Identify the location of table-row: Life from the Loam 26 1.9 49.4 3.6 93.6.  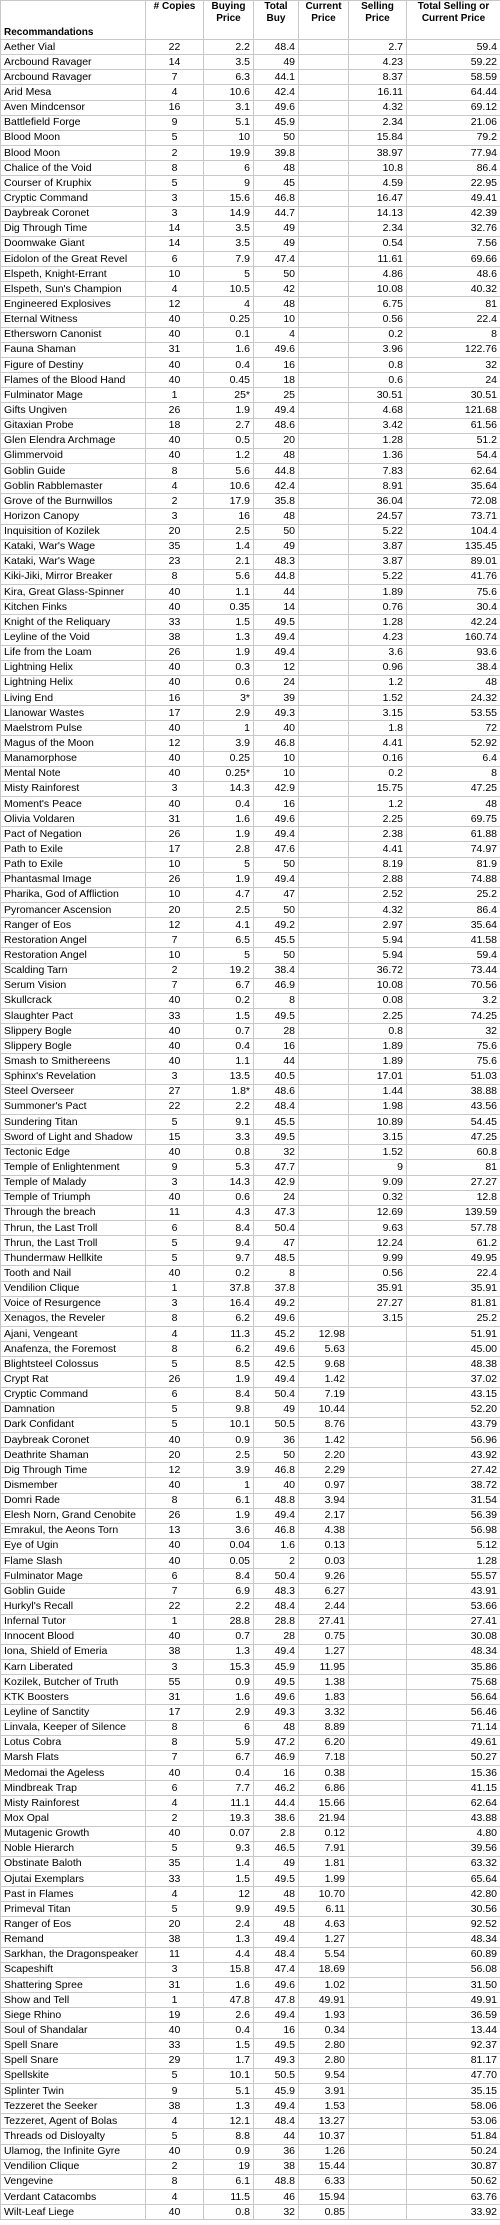
(250, 652).